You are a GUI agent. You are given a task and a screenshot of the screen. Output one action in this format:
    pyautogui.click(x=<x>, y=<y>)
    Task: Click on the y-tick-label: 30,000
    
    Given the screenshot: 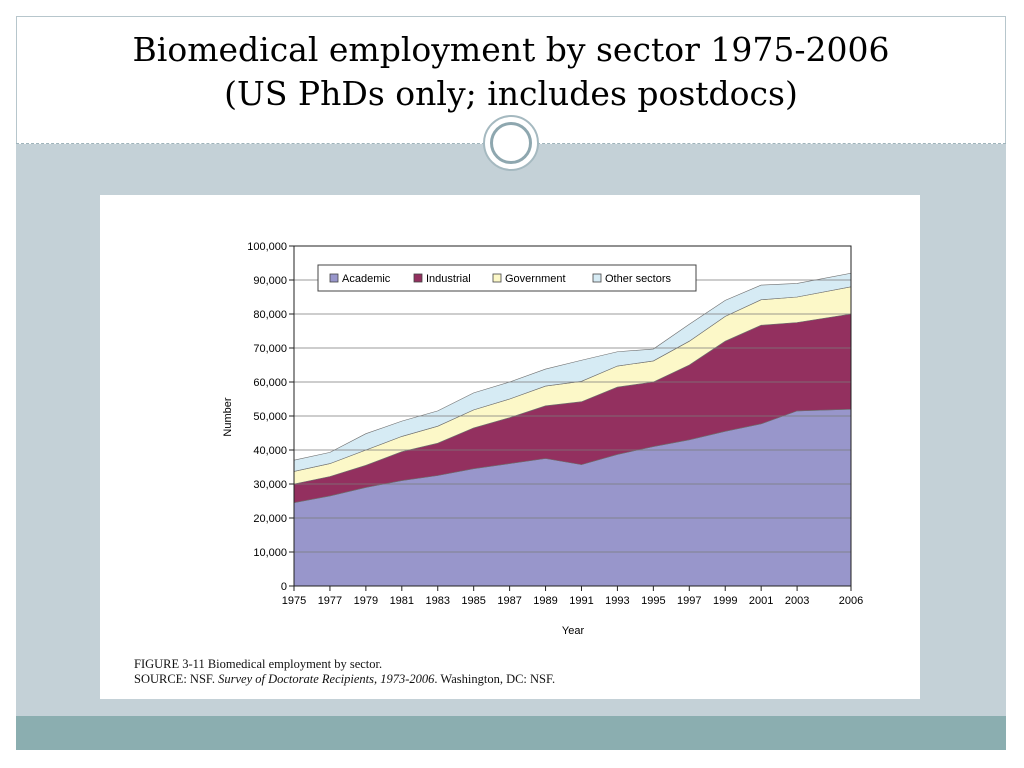 What is the action you would take?
    pyautogui.click(x=270, y=485)
    